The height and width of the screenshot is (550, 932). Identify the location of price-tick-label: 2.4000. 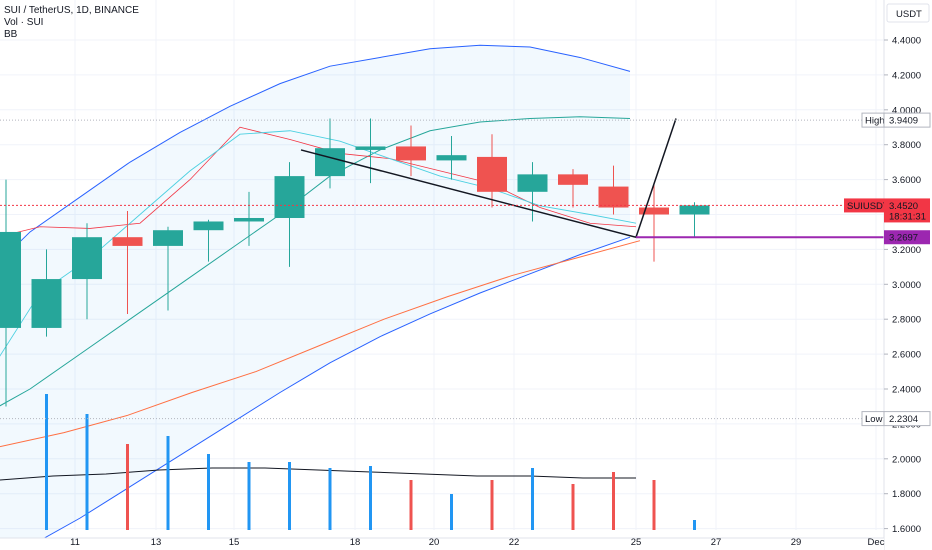
(906, 390).